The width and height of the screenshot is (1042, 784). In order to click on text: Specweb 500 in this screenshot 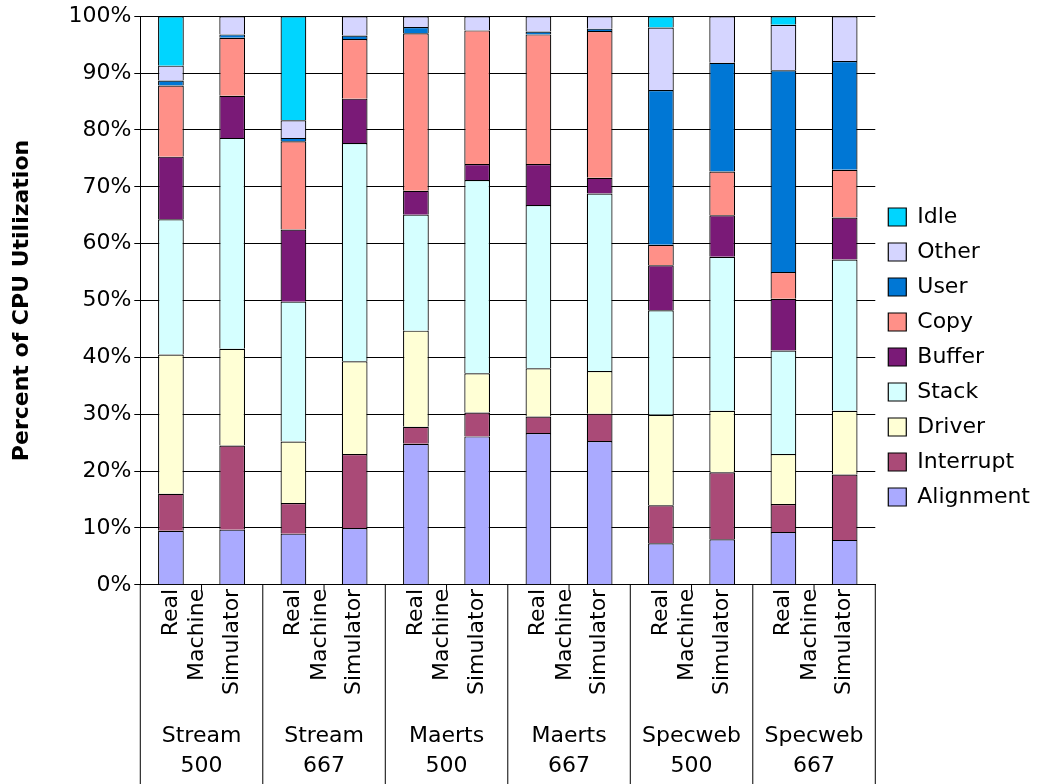, I will do `click(692, 749)`.